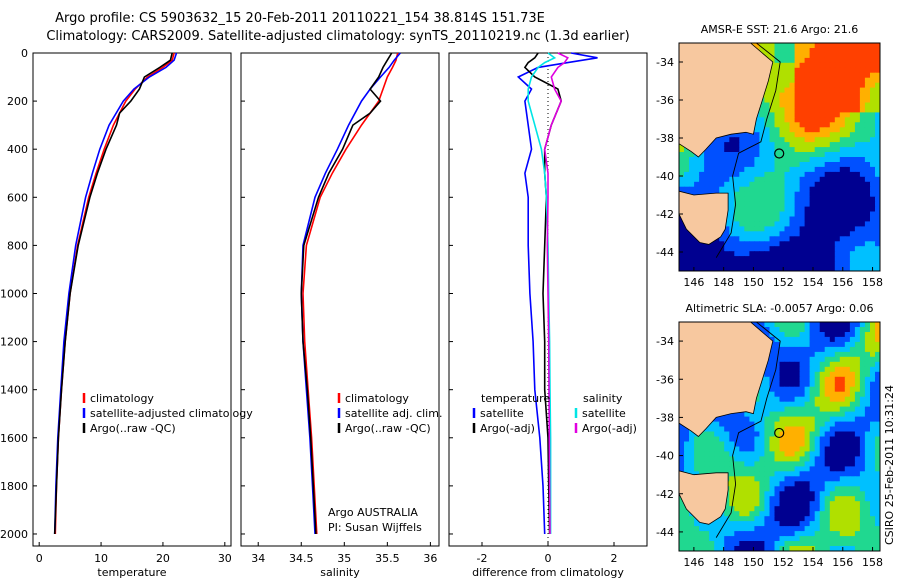  What do you see at coordinates (704, 217) in the screenshot?
I see `land-tasmania` at bounding box center [704, 217].